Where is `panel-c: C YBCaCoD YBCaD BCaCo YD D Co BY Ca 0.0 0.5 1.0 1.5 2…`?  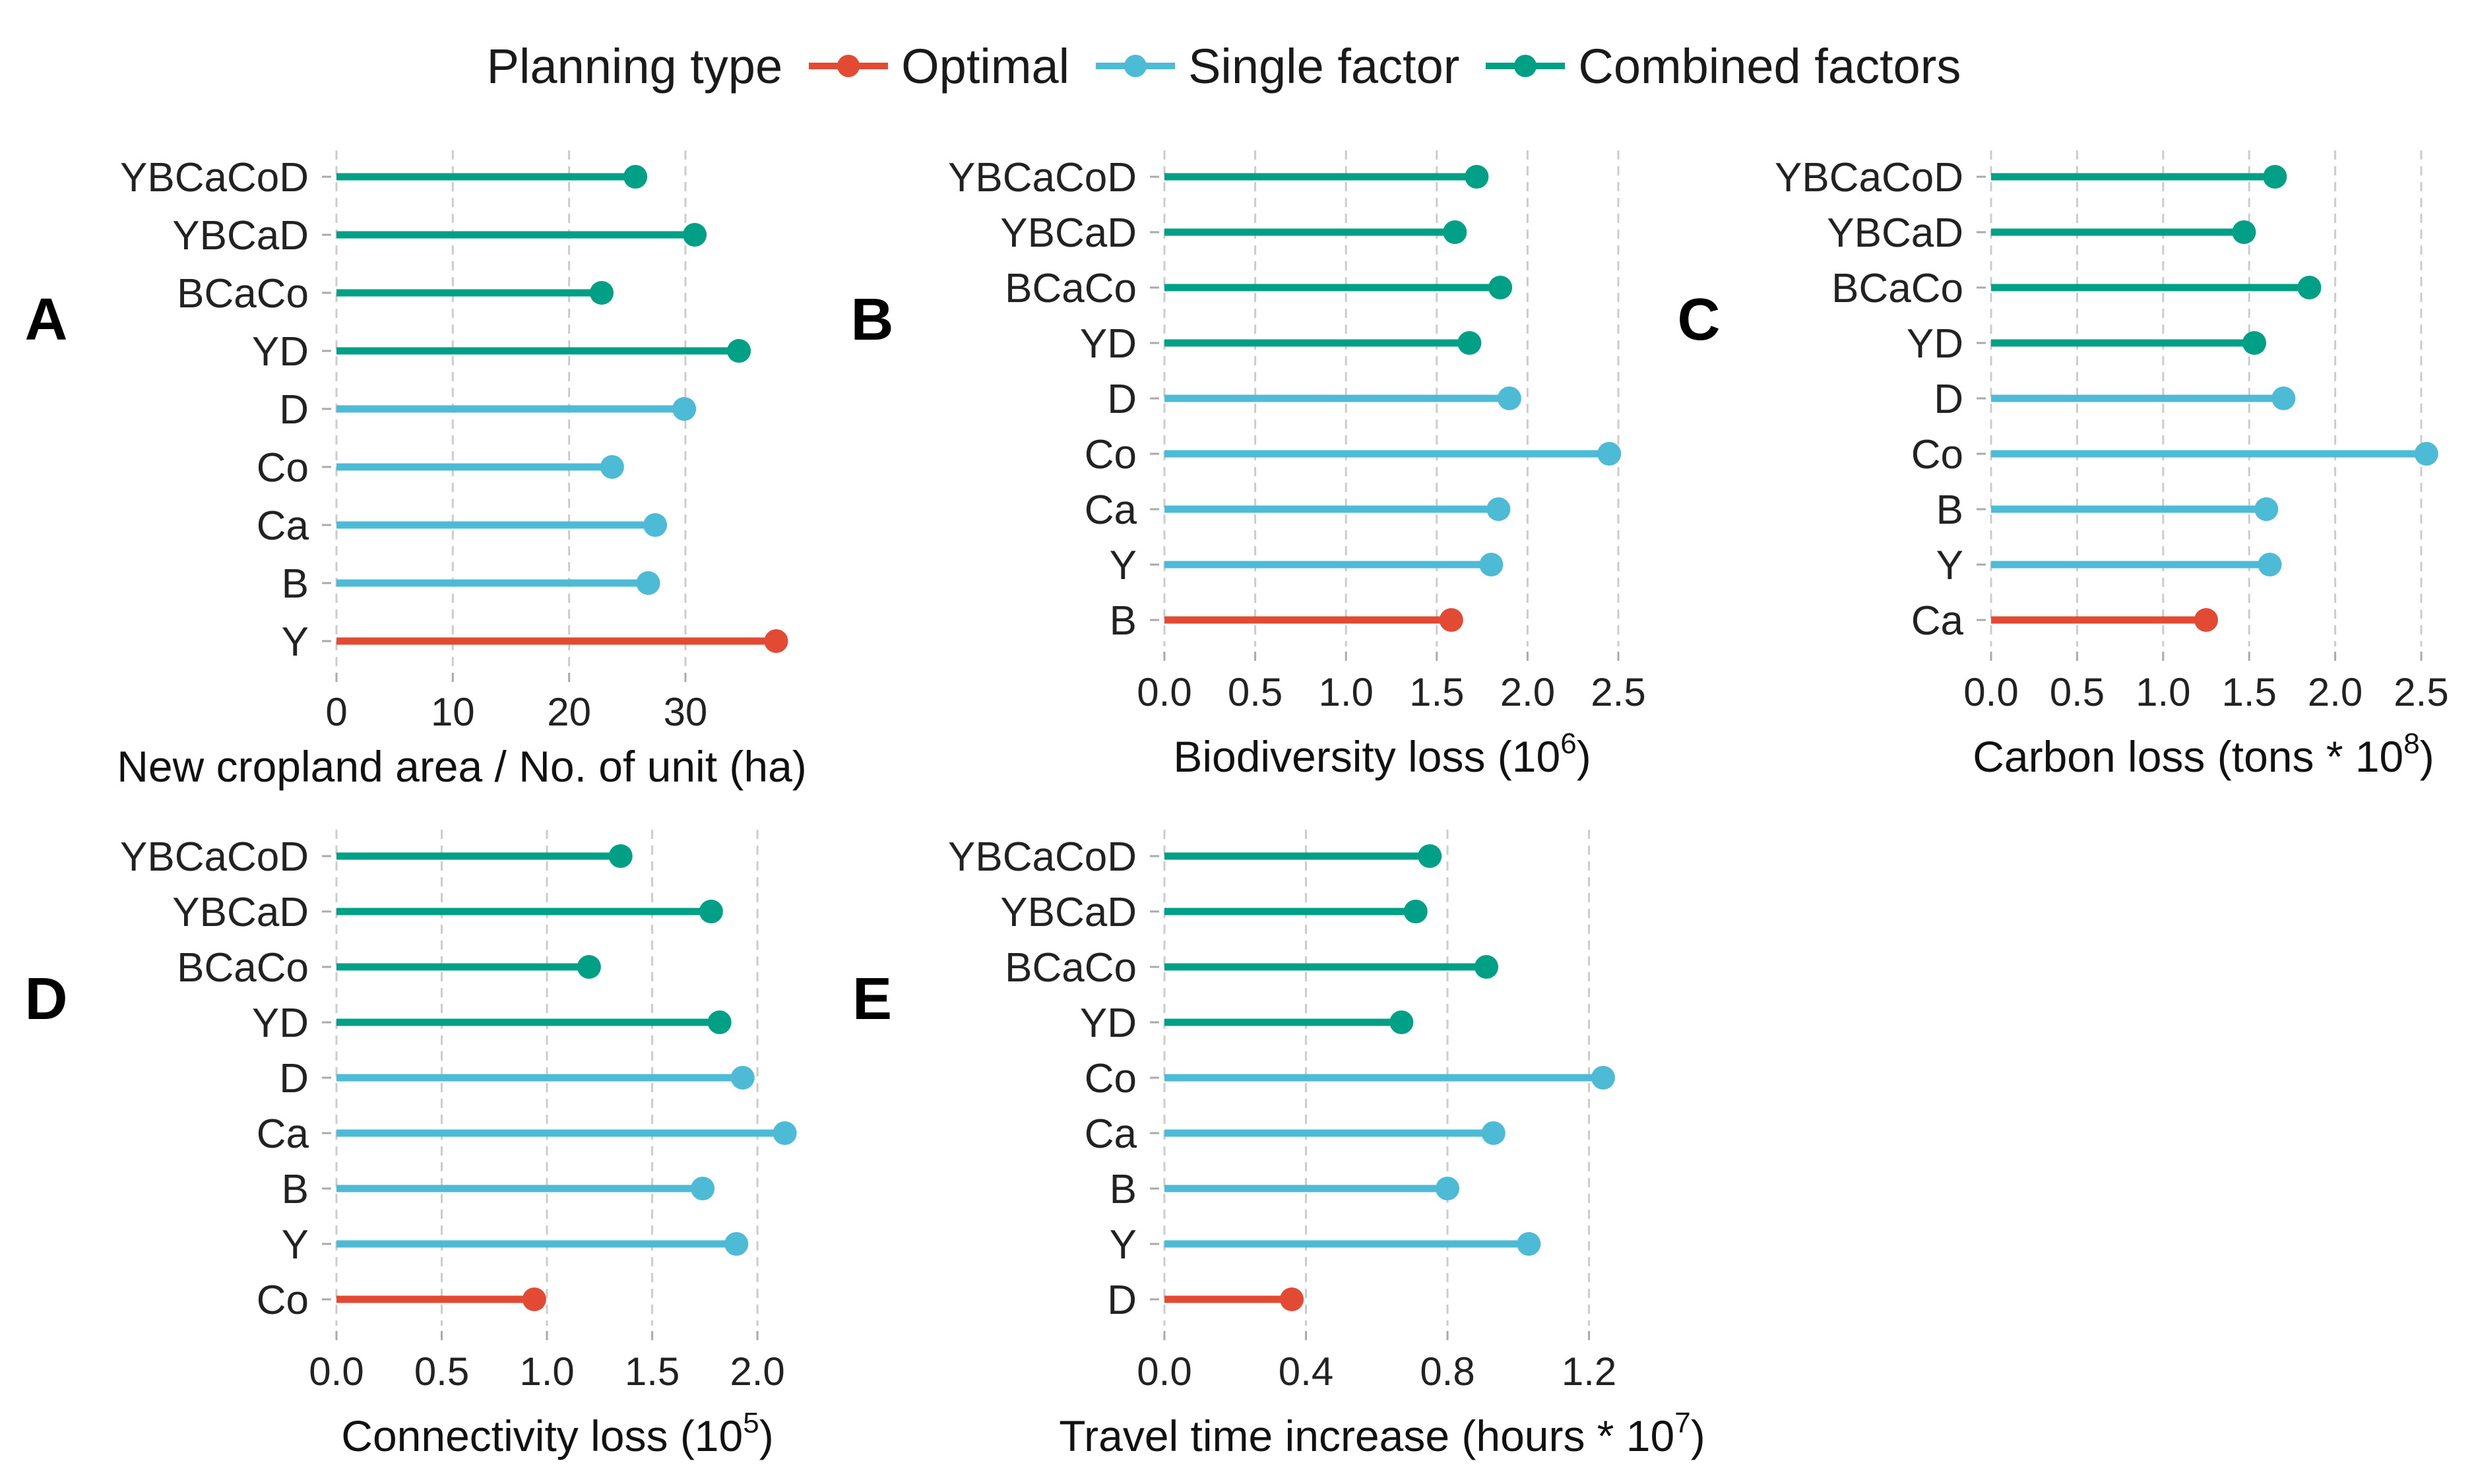
panel-c: C YBCaCoD YBCaD BCaCo YD D Co BY Ca 0.0 0.5 1.0 1.5 2… is located at coordinates (2063, 466).